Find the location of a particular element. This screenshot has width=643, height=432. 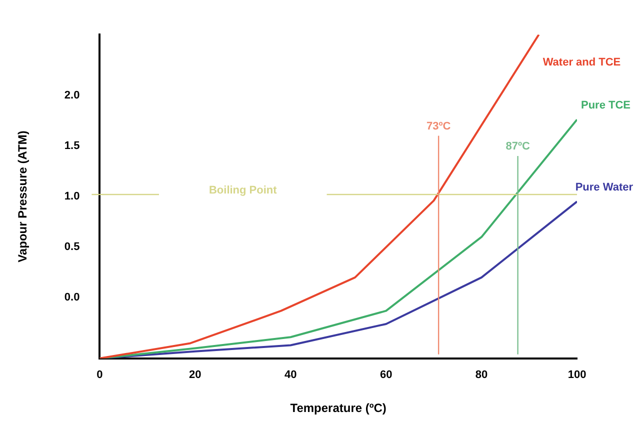

series-label: Pure Water is located at coordinates (604, 188).